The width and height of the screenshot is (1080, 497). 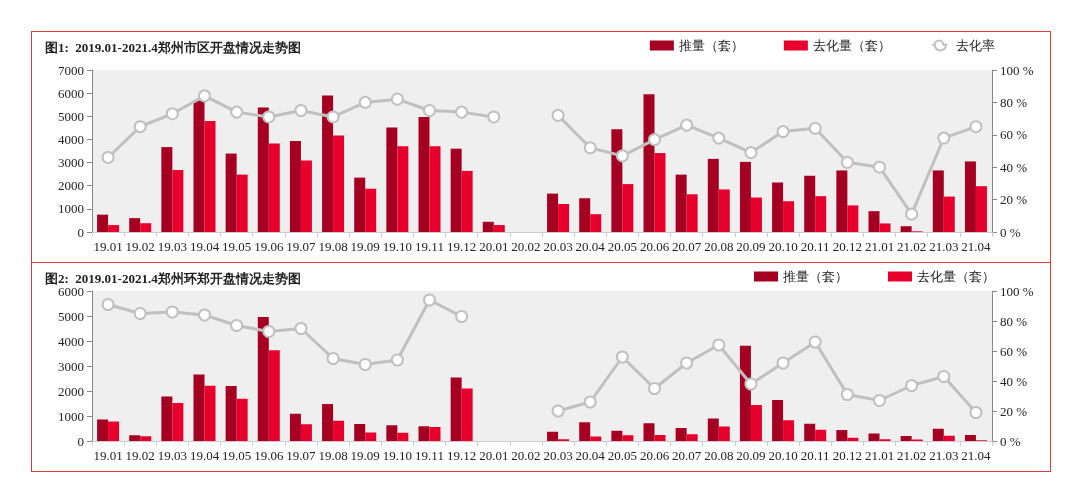 What do you see at coordinates (71, 186) in the screenshot?
I see `y-tick-label: 2000` at bounding box center [71, 186].